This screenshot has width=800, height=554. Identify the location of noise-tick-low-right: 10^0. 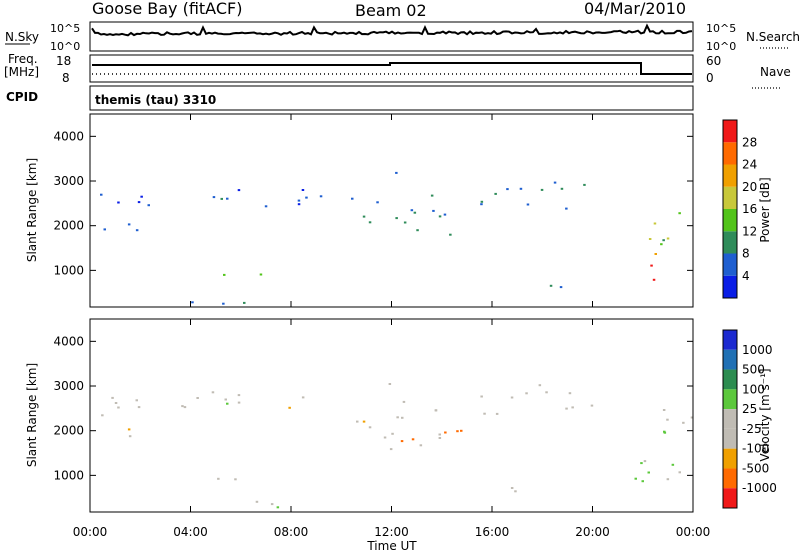
(721, 46).